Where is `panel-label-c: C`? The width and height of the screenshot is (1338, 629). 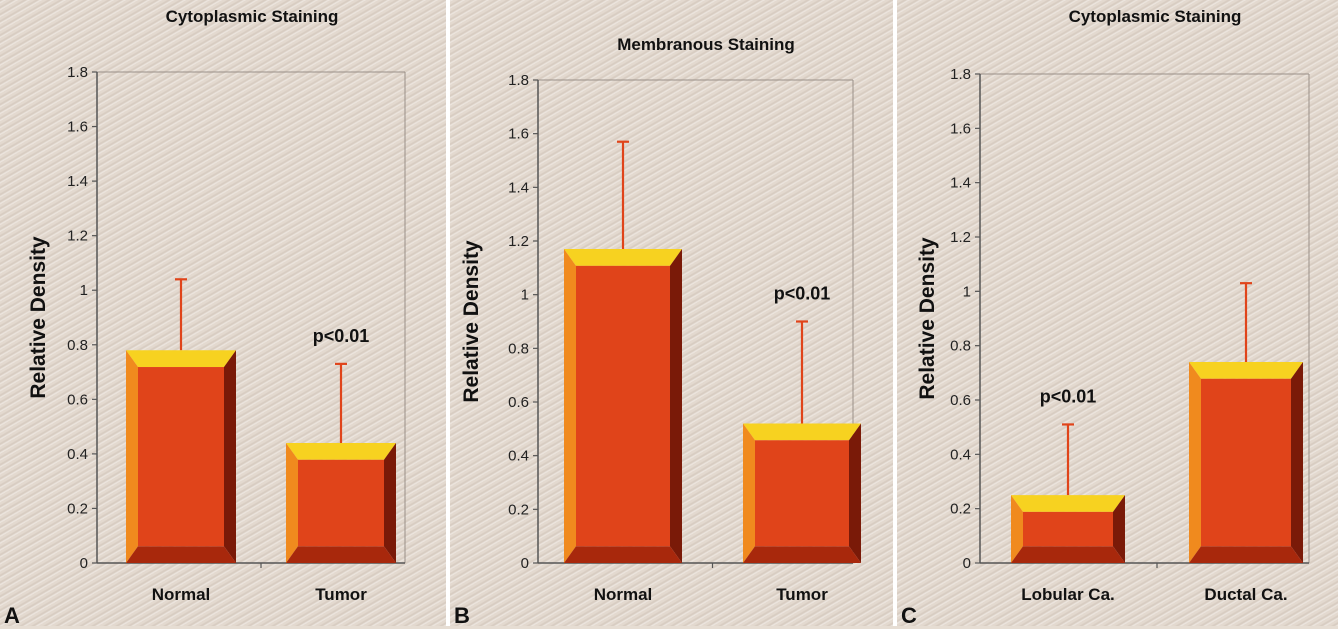 panel-label-c: C is located at coordinates (909, 615).